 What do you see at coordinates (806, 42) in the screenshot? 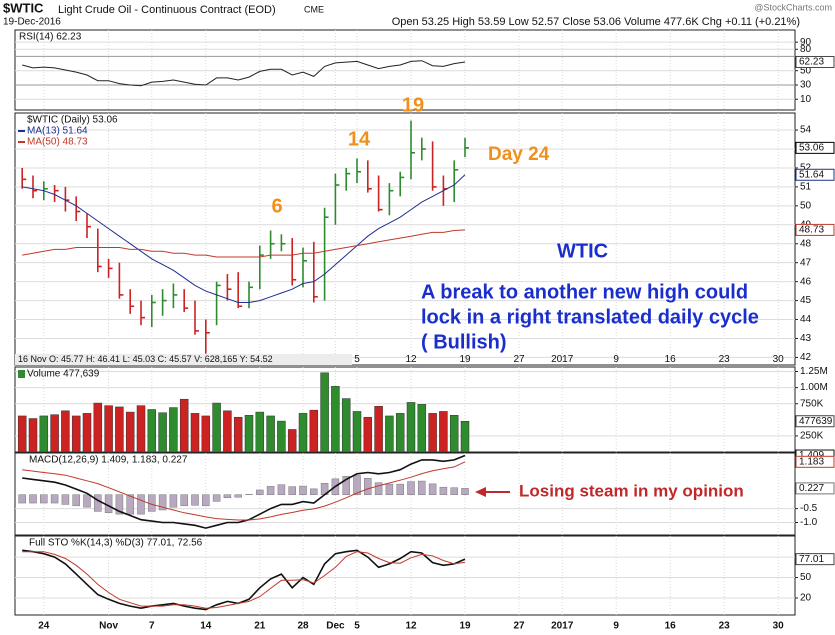
I see `y-tick-label: 90` at bounding box center [806, 42].